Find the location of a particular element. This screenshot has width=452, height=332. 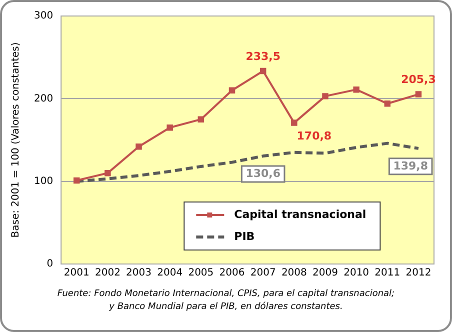

x-tick-label: 2007 is located at coordinates (263, 273).